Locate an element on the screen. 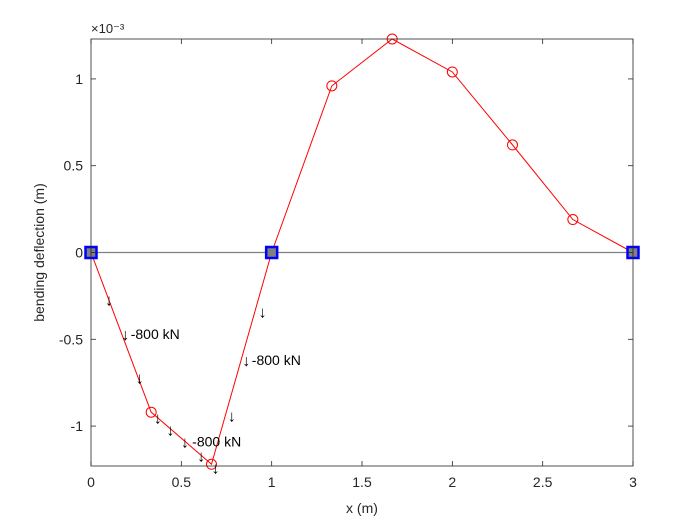 Image resolution: width=700 pixels, height=525 pixels. y-tick-label: 0 is located at coordinates (79, 253).